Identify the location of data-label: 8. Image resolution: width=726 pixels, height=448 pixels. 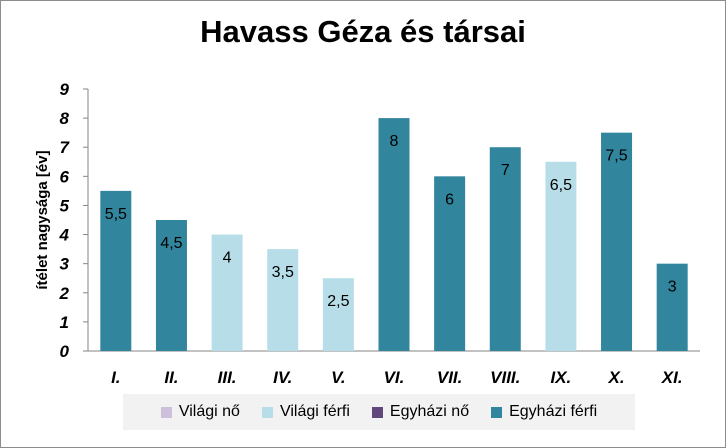
(394, 141).